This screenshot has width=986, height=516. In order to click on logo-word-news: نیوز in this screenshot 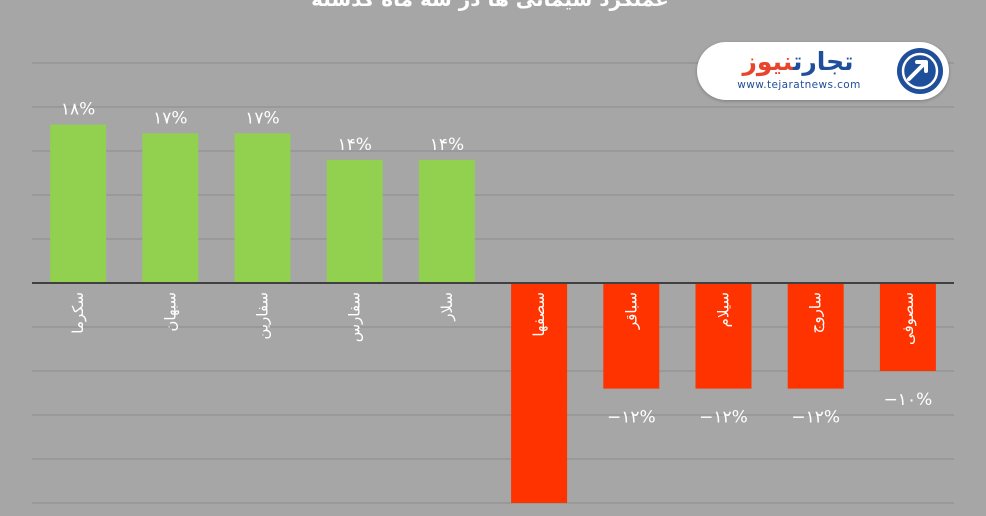, I will do `click(767, 61)`.